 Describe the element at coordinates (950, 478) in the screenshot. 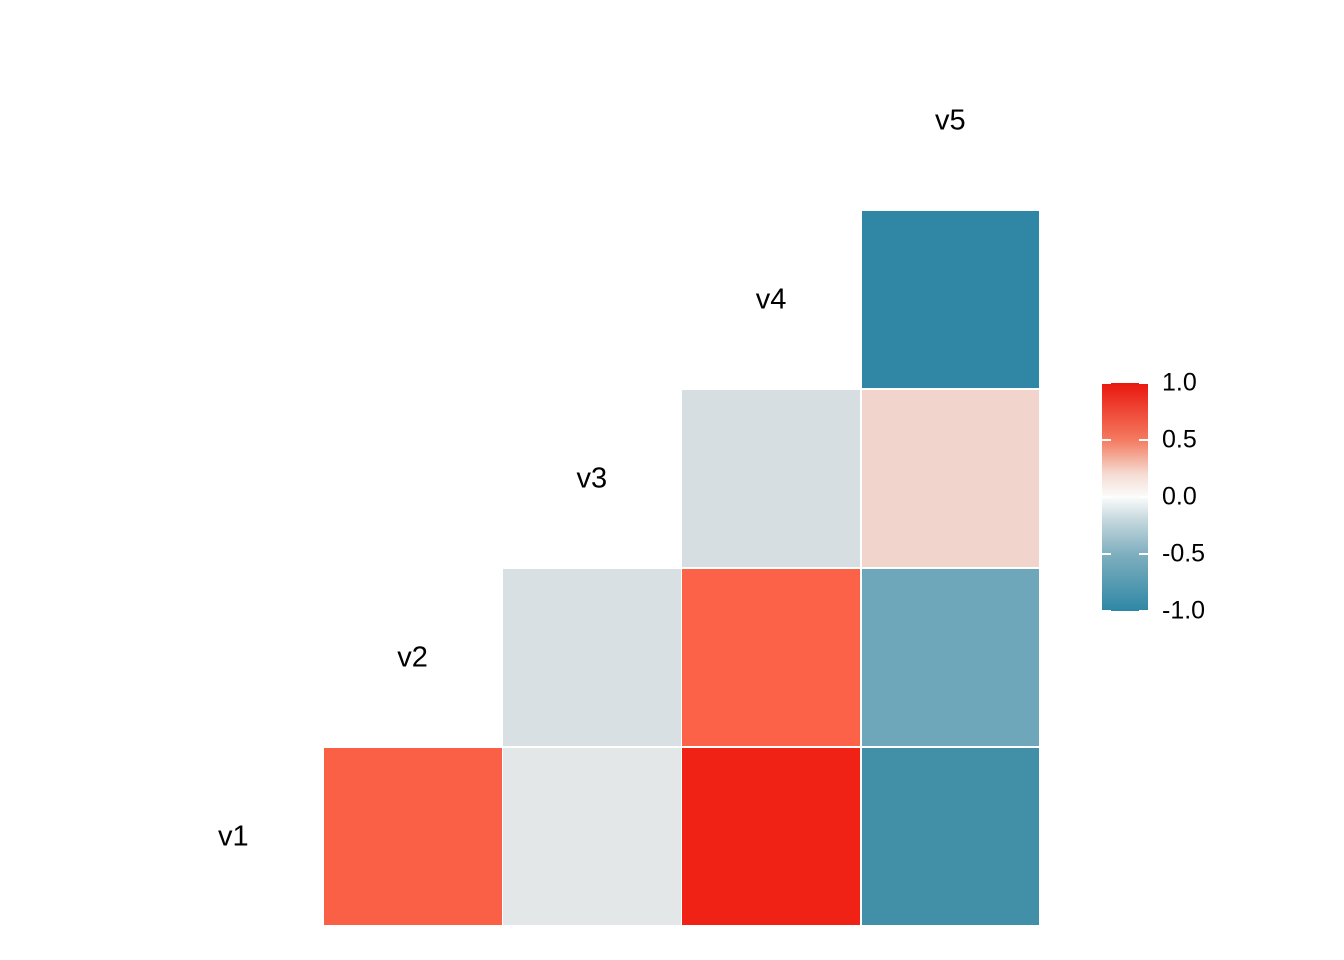

I see `heatmap-cell-v3-v5` at that location.